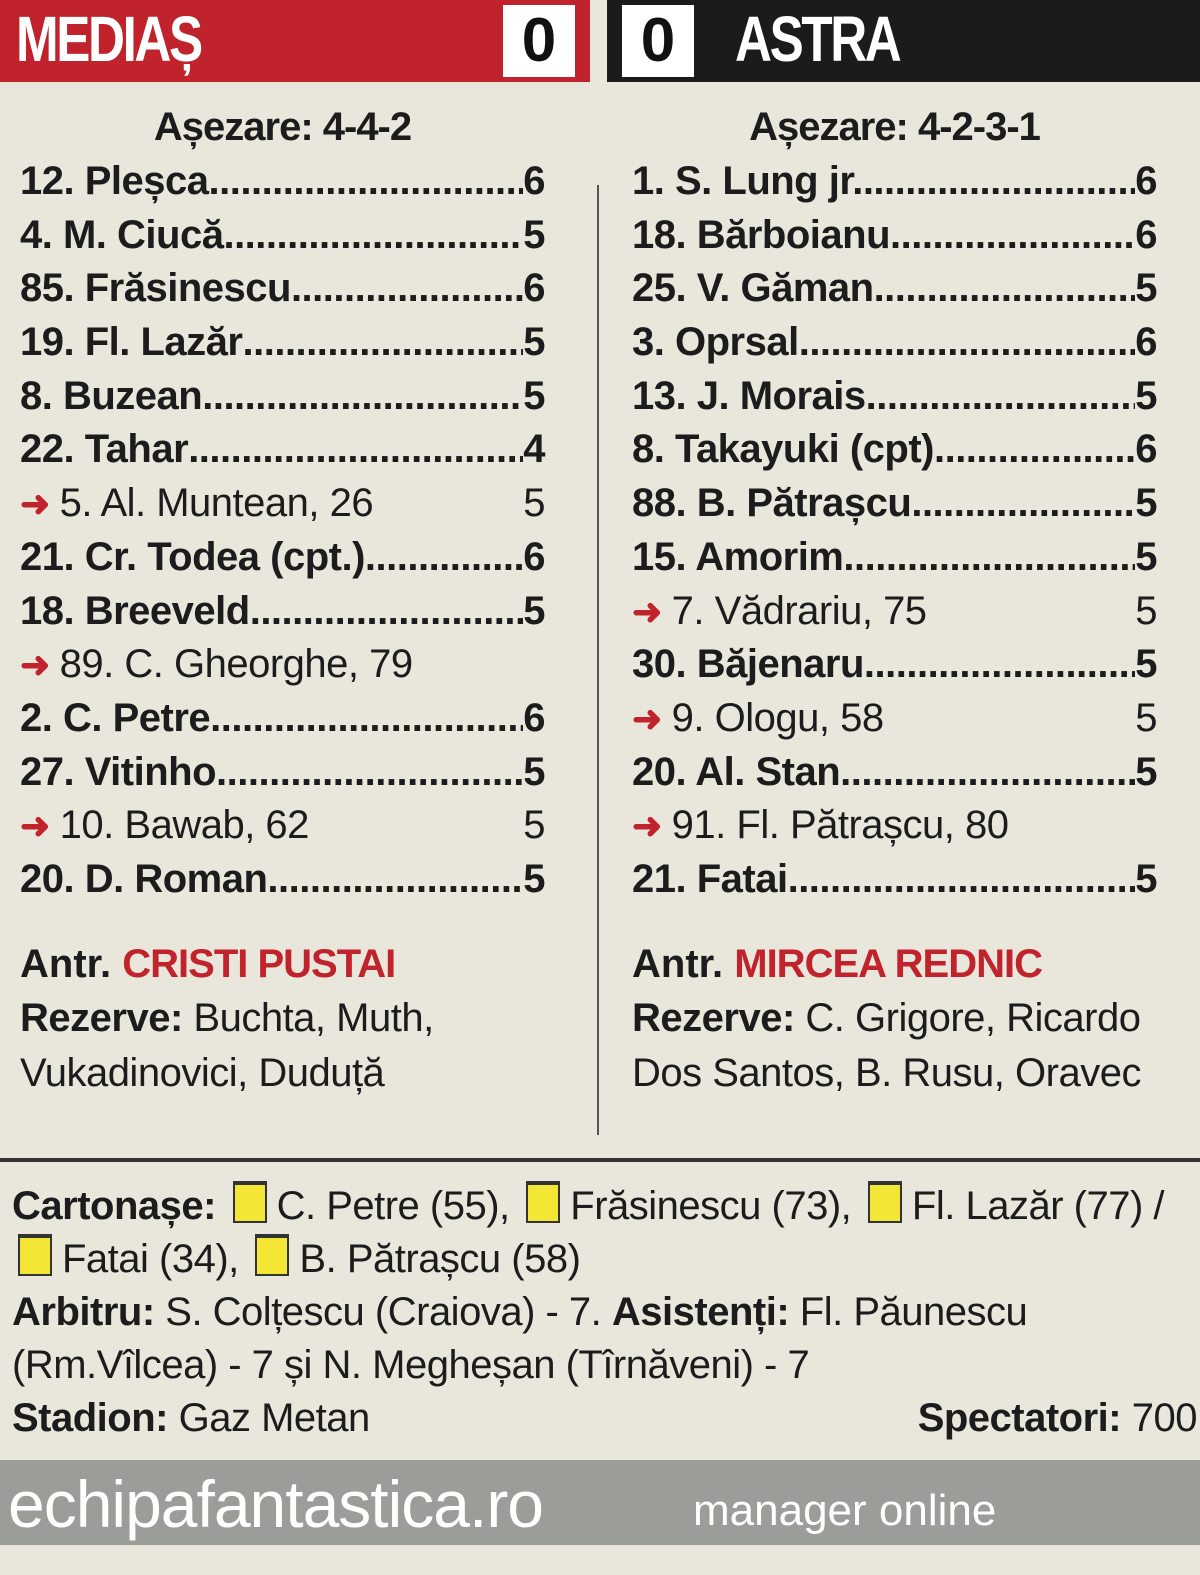  Describe the element at coordinates (104, 449) in the screenshot. I see `player-name: 22. Tahar` at that location.